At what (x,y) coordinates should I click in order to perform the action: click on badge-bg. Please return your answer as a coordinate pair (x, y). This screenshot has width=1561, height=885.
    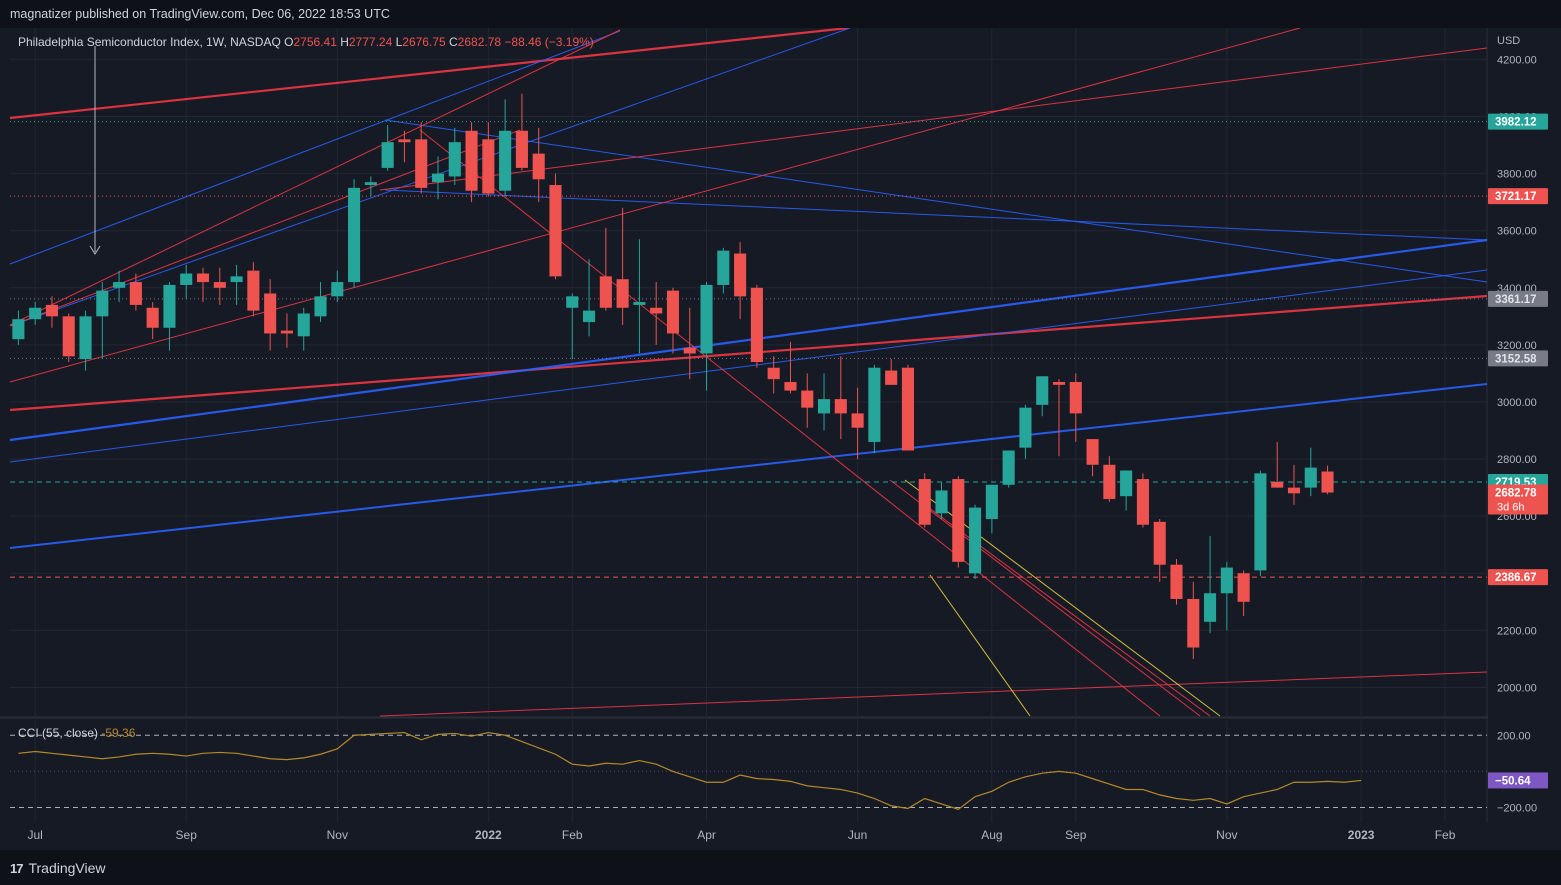
    Looking at the image, I should click on (1518, 121).